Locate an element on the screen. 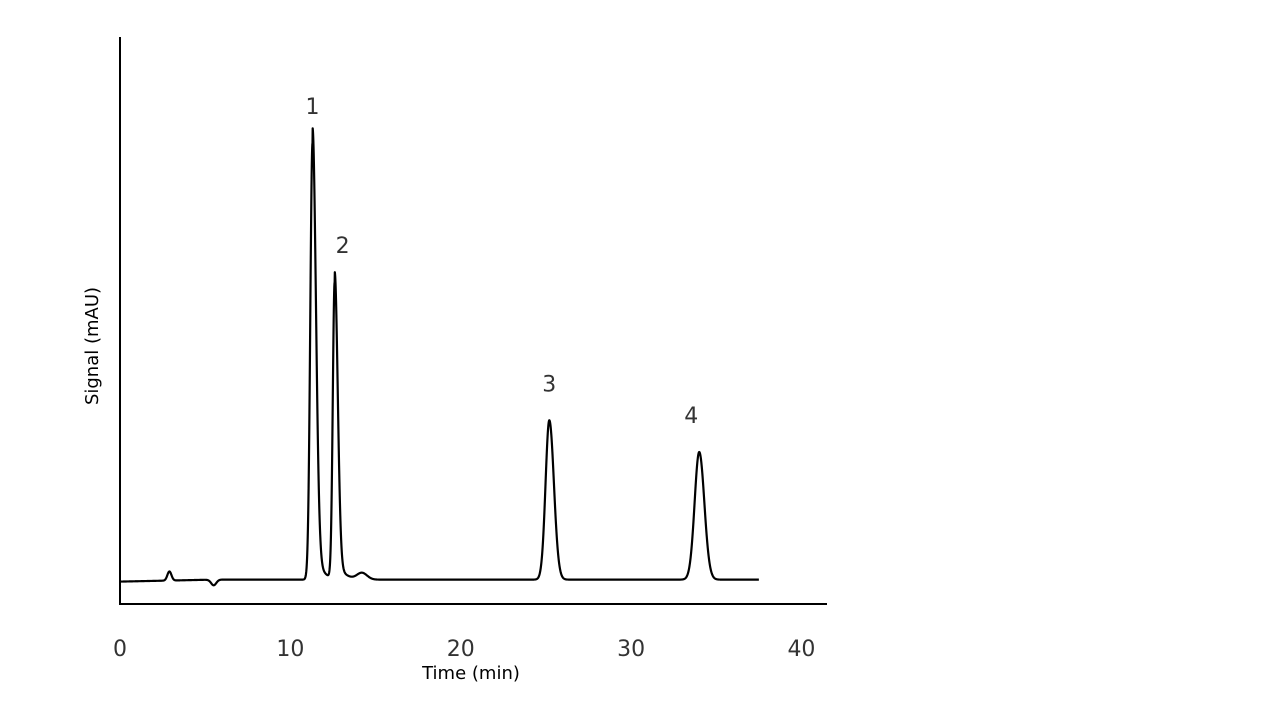 The image size is (1267, 712). x-tick-label: 40 is located at coordinates (801, 649).